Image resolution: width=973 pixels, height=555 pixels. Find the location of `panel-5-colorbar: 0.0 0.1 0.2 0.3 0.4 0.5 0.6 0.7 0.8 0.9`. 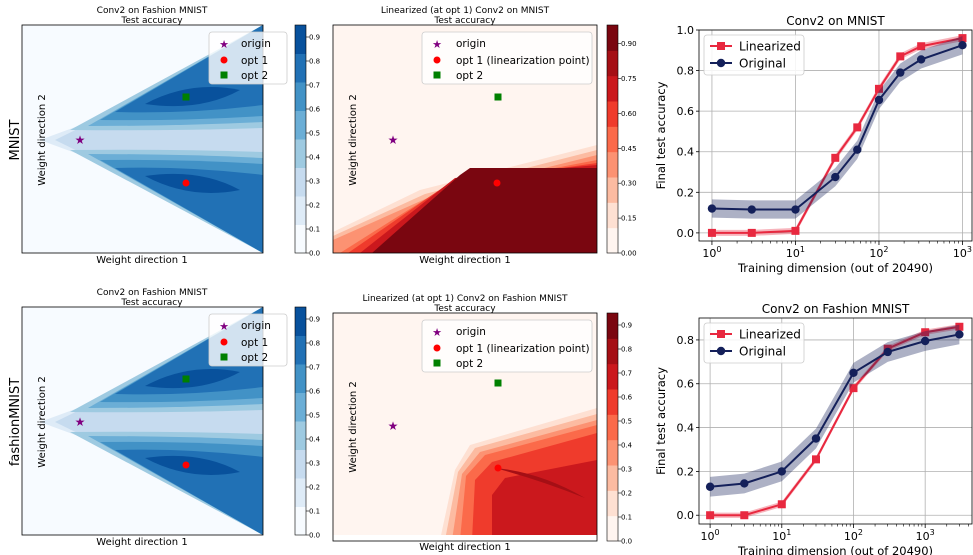

panel-5-colorbar: 0.0 0.1 0.2 0.3 0.4 0.5 0.6 0.7 0.8 0.9 is located at coordinates (619, 429).